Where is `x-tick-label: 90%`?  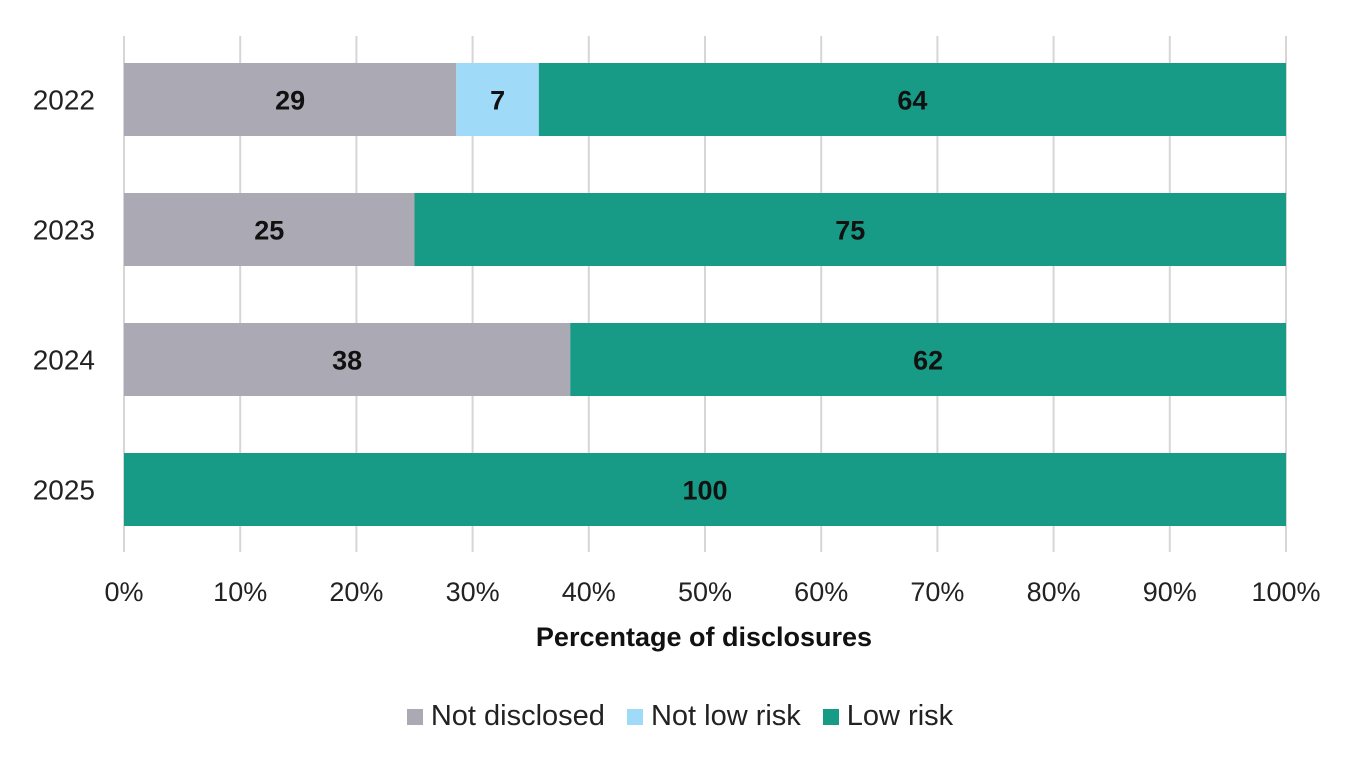 x-tick-label: 90% is located at coordinates (1170, 592).